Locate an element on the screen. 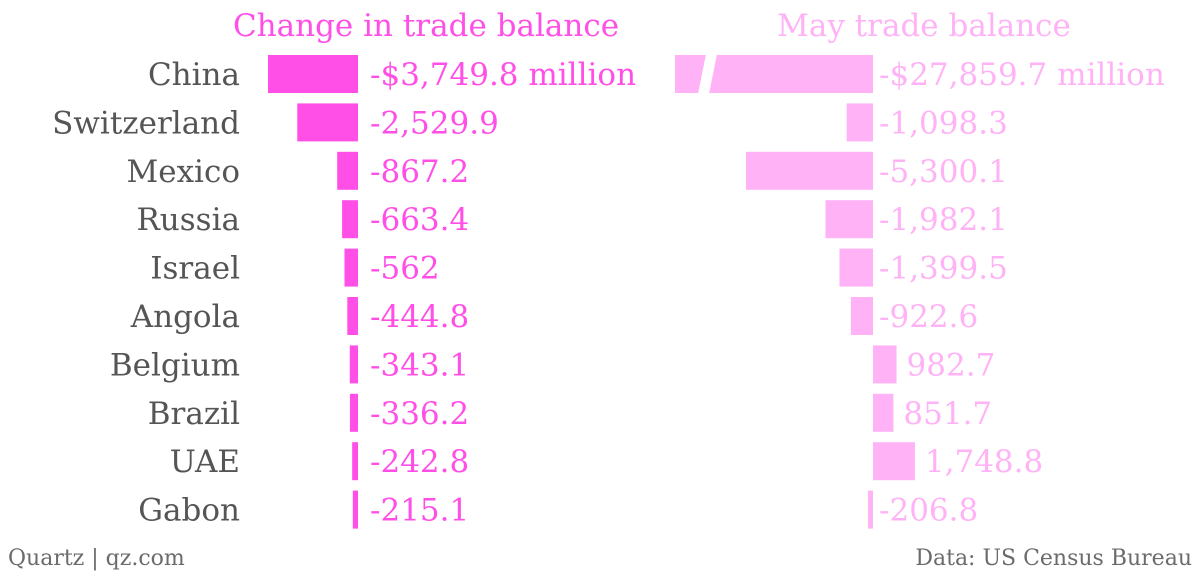  left-value-label: -562 is located at coordinates (405, 269).